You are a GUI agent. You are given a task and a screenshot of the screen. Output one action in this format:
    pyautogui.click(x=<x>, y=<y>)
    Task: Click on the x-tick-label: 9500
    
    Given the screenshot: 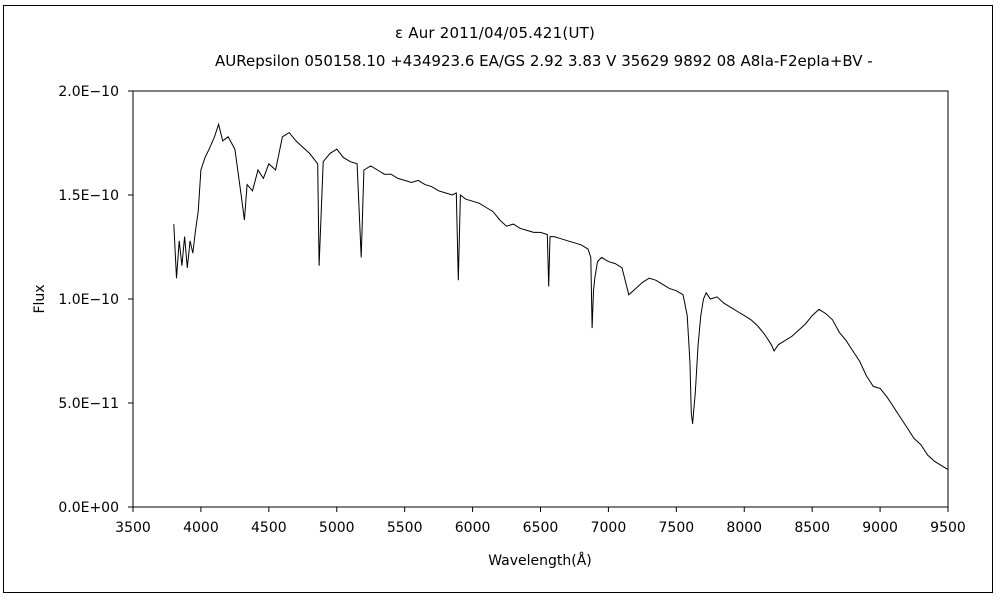 What is the action you would take?
    pyautogui.click(x=948, y=528)
    